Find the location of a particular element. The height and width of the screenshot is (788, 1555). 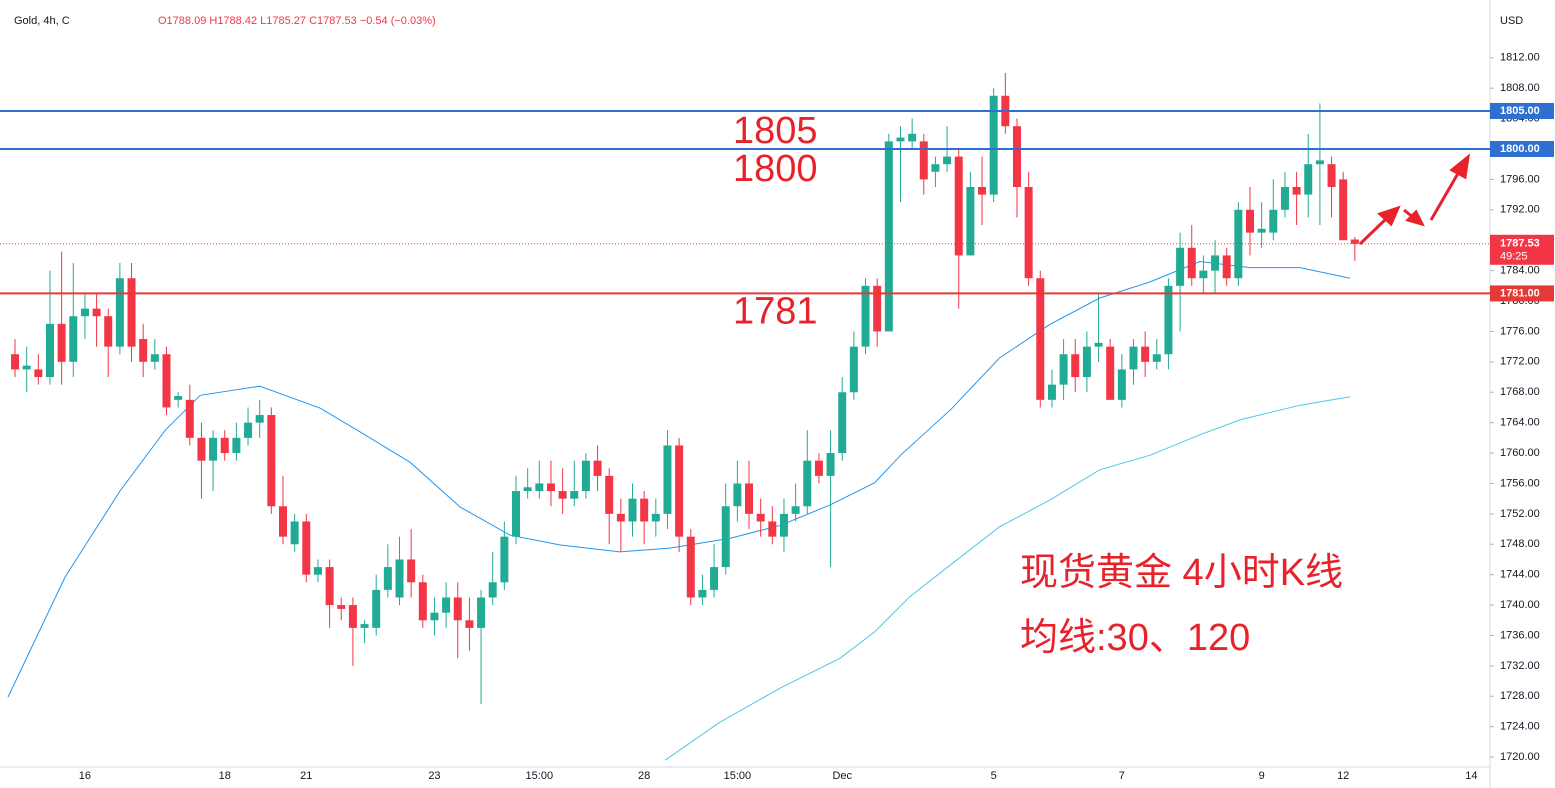

x-tick-label: 7 is located at coordinates (1122, 776).